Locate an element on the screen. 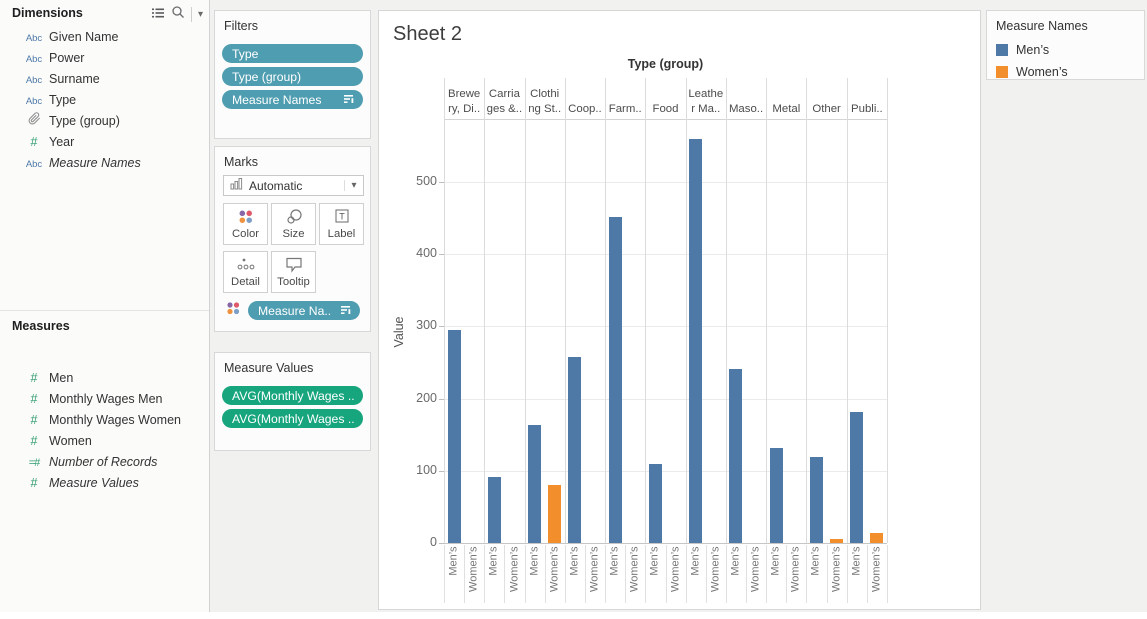 The height and width of the screenshot is (619, 1147). category-header: Metal is located at coordinates (786, 109).